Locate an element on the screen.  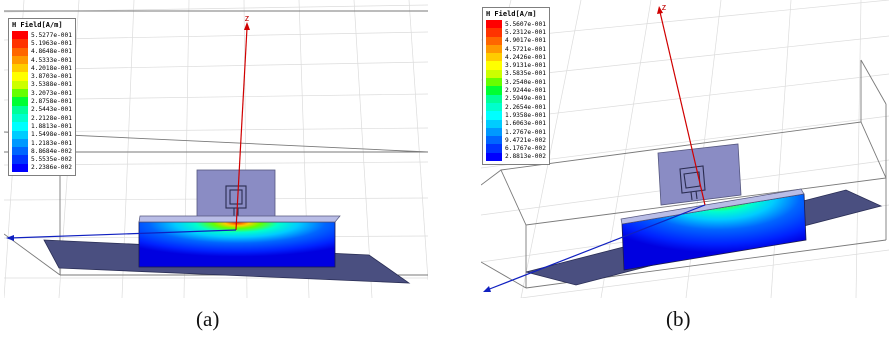
legend-row: 4.2426e-001 is located at coordinates (516, 57).